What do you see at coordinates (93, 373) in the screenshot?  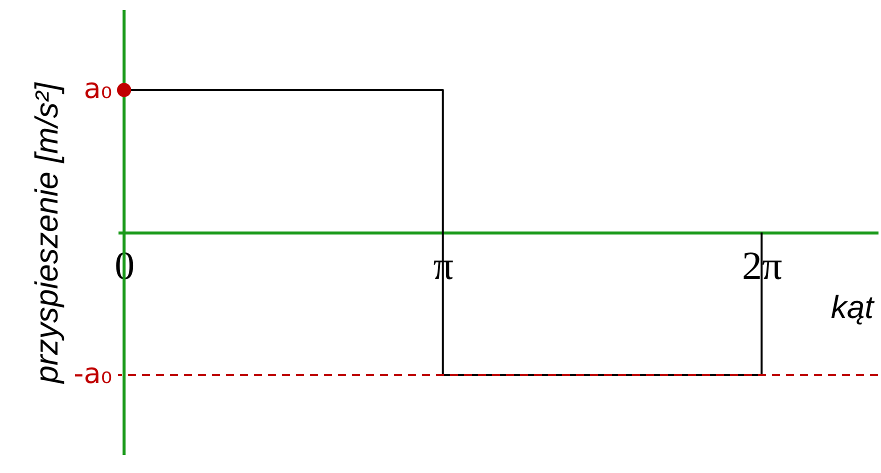 I see `annotation: -a₀` at bounding box center [93, 373].